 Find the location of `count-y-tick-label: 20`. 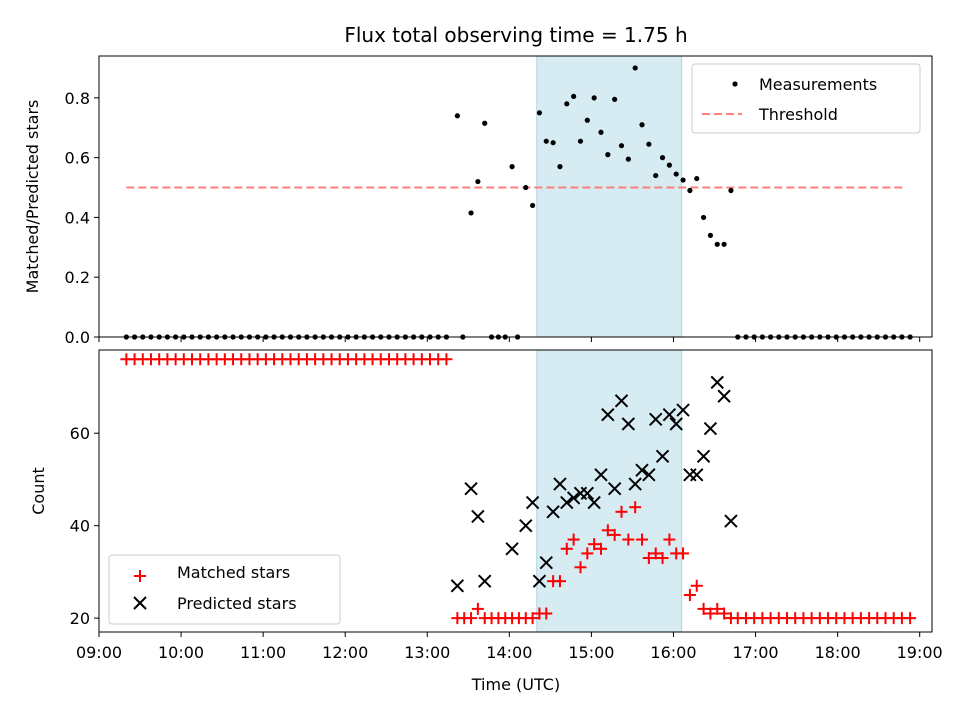

count-y-tick-label: 20 is located at coordinates (80, 618).